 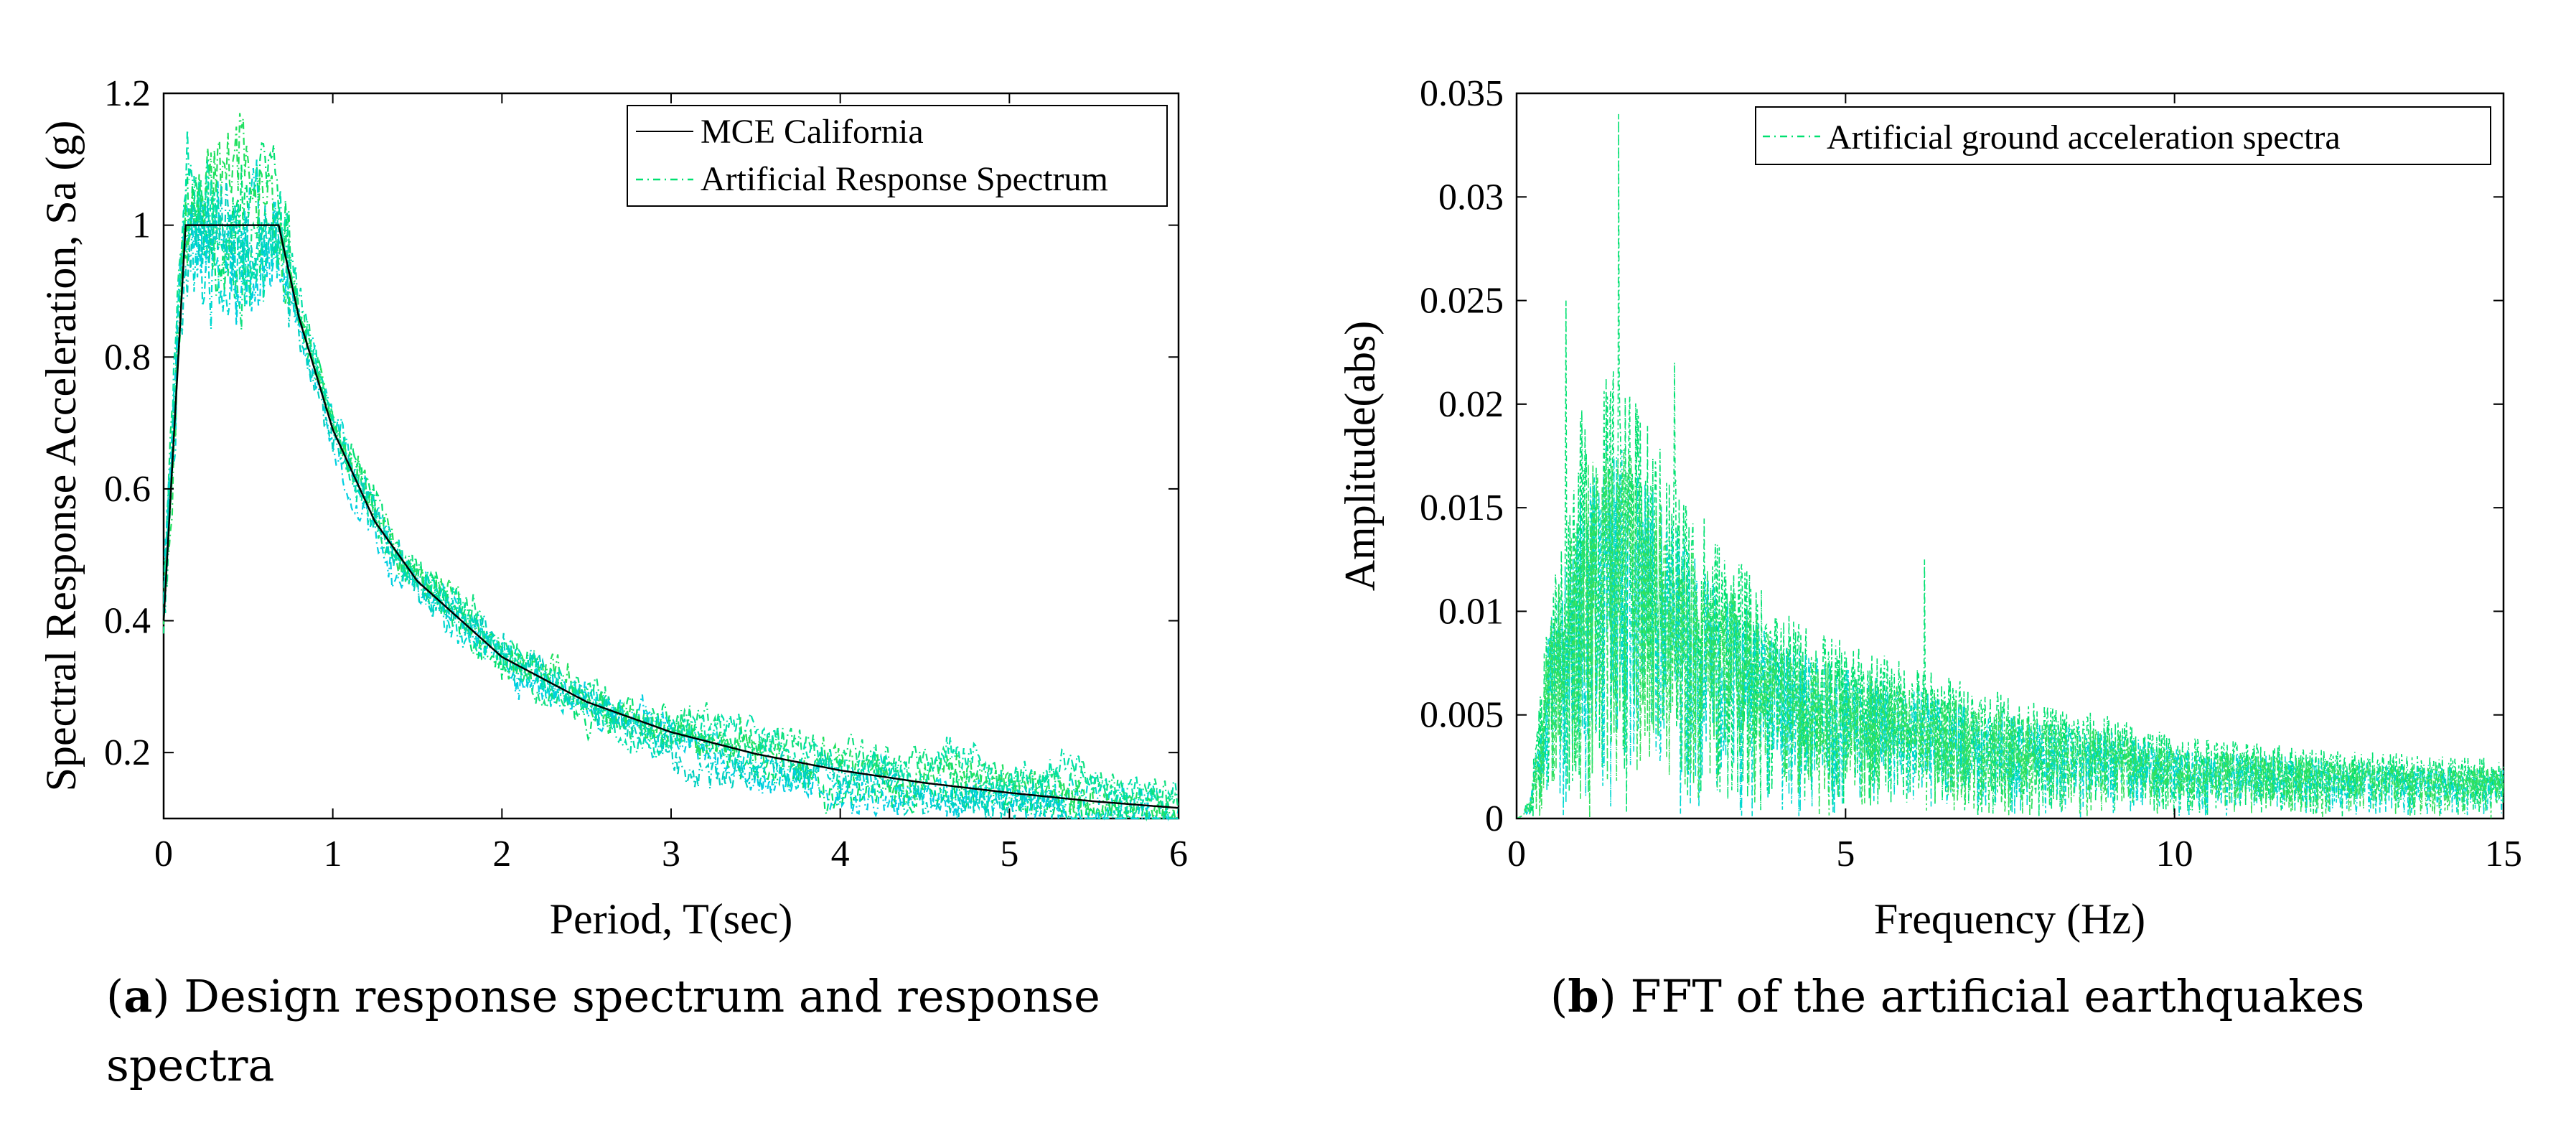 What do you see at coordinates (190, 1065) in the screenshot?
I see `caption-a-line2: spectra` at bounding box center [190, 1065].